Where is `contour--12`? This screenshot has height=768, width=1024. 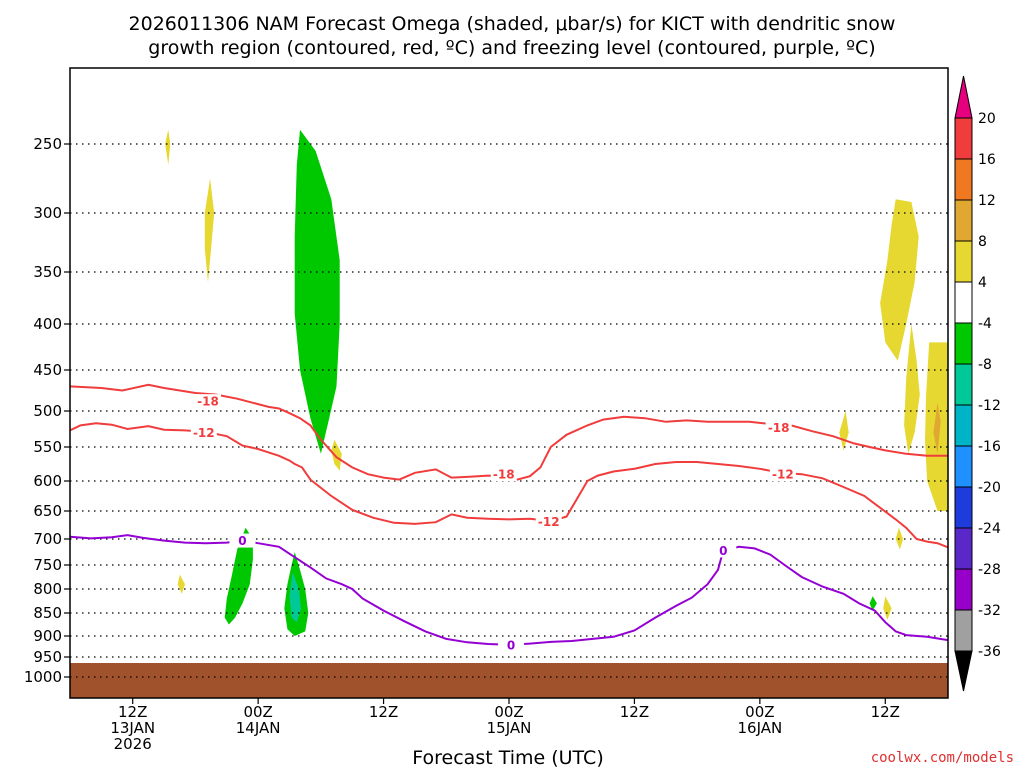
contour--12 is located at coordinates (509, 485).